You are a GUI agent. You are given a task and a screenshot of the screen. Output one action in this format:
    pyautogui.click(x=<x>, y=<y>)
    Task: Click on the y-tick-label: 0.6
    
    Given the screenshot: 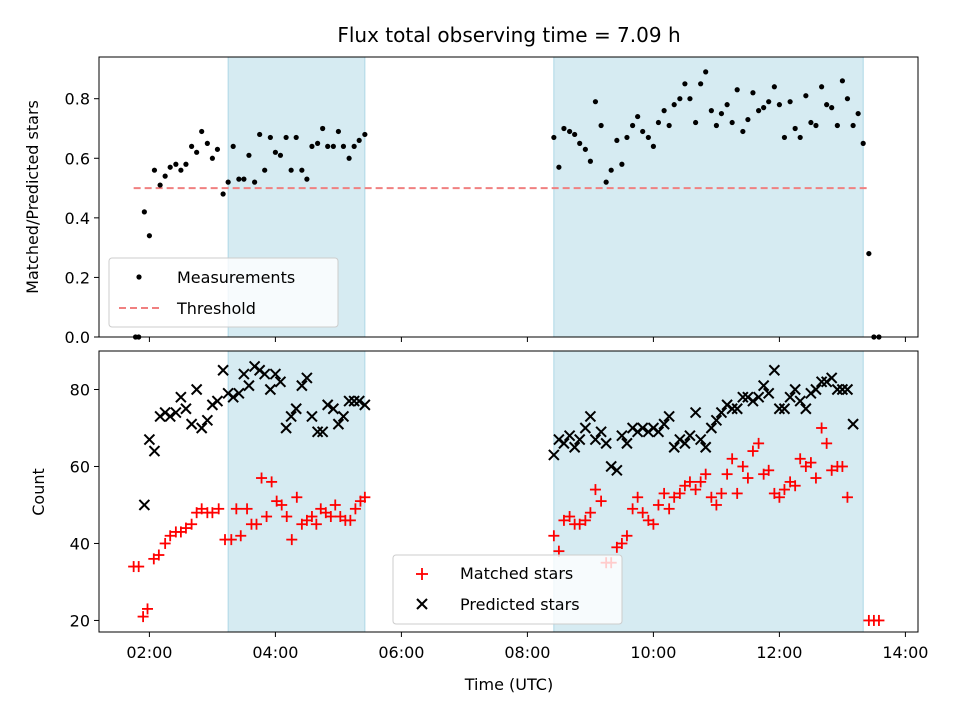 What is the action you would take?
    pyautogui.click(x=77, y=158)
    